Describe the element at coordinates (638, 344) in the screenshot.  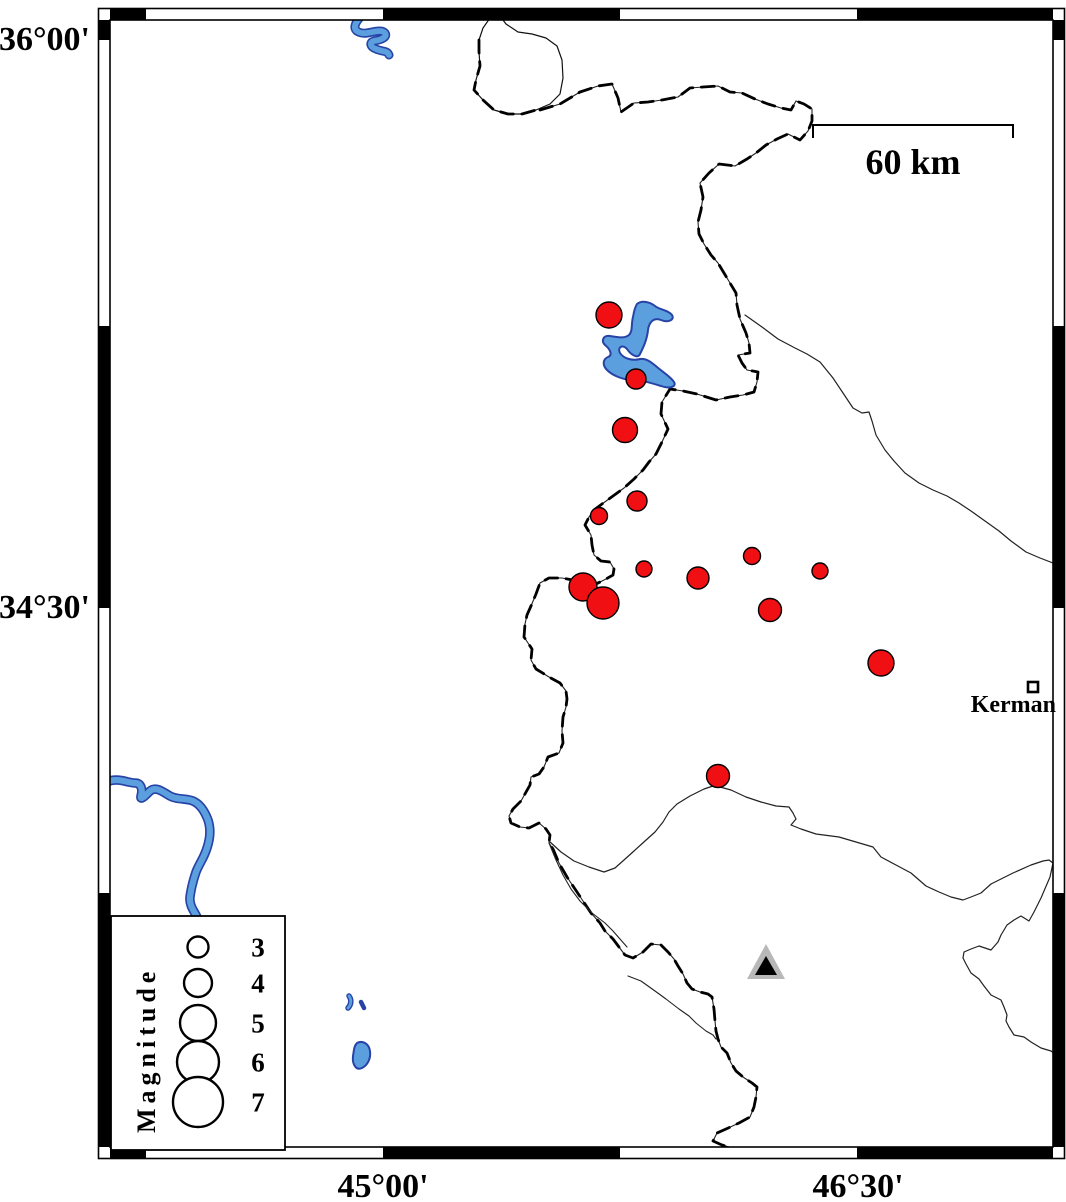
I see `lake` at that location.